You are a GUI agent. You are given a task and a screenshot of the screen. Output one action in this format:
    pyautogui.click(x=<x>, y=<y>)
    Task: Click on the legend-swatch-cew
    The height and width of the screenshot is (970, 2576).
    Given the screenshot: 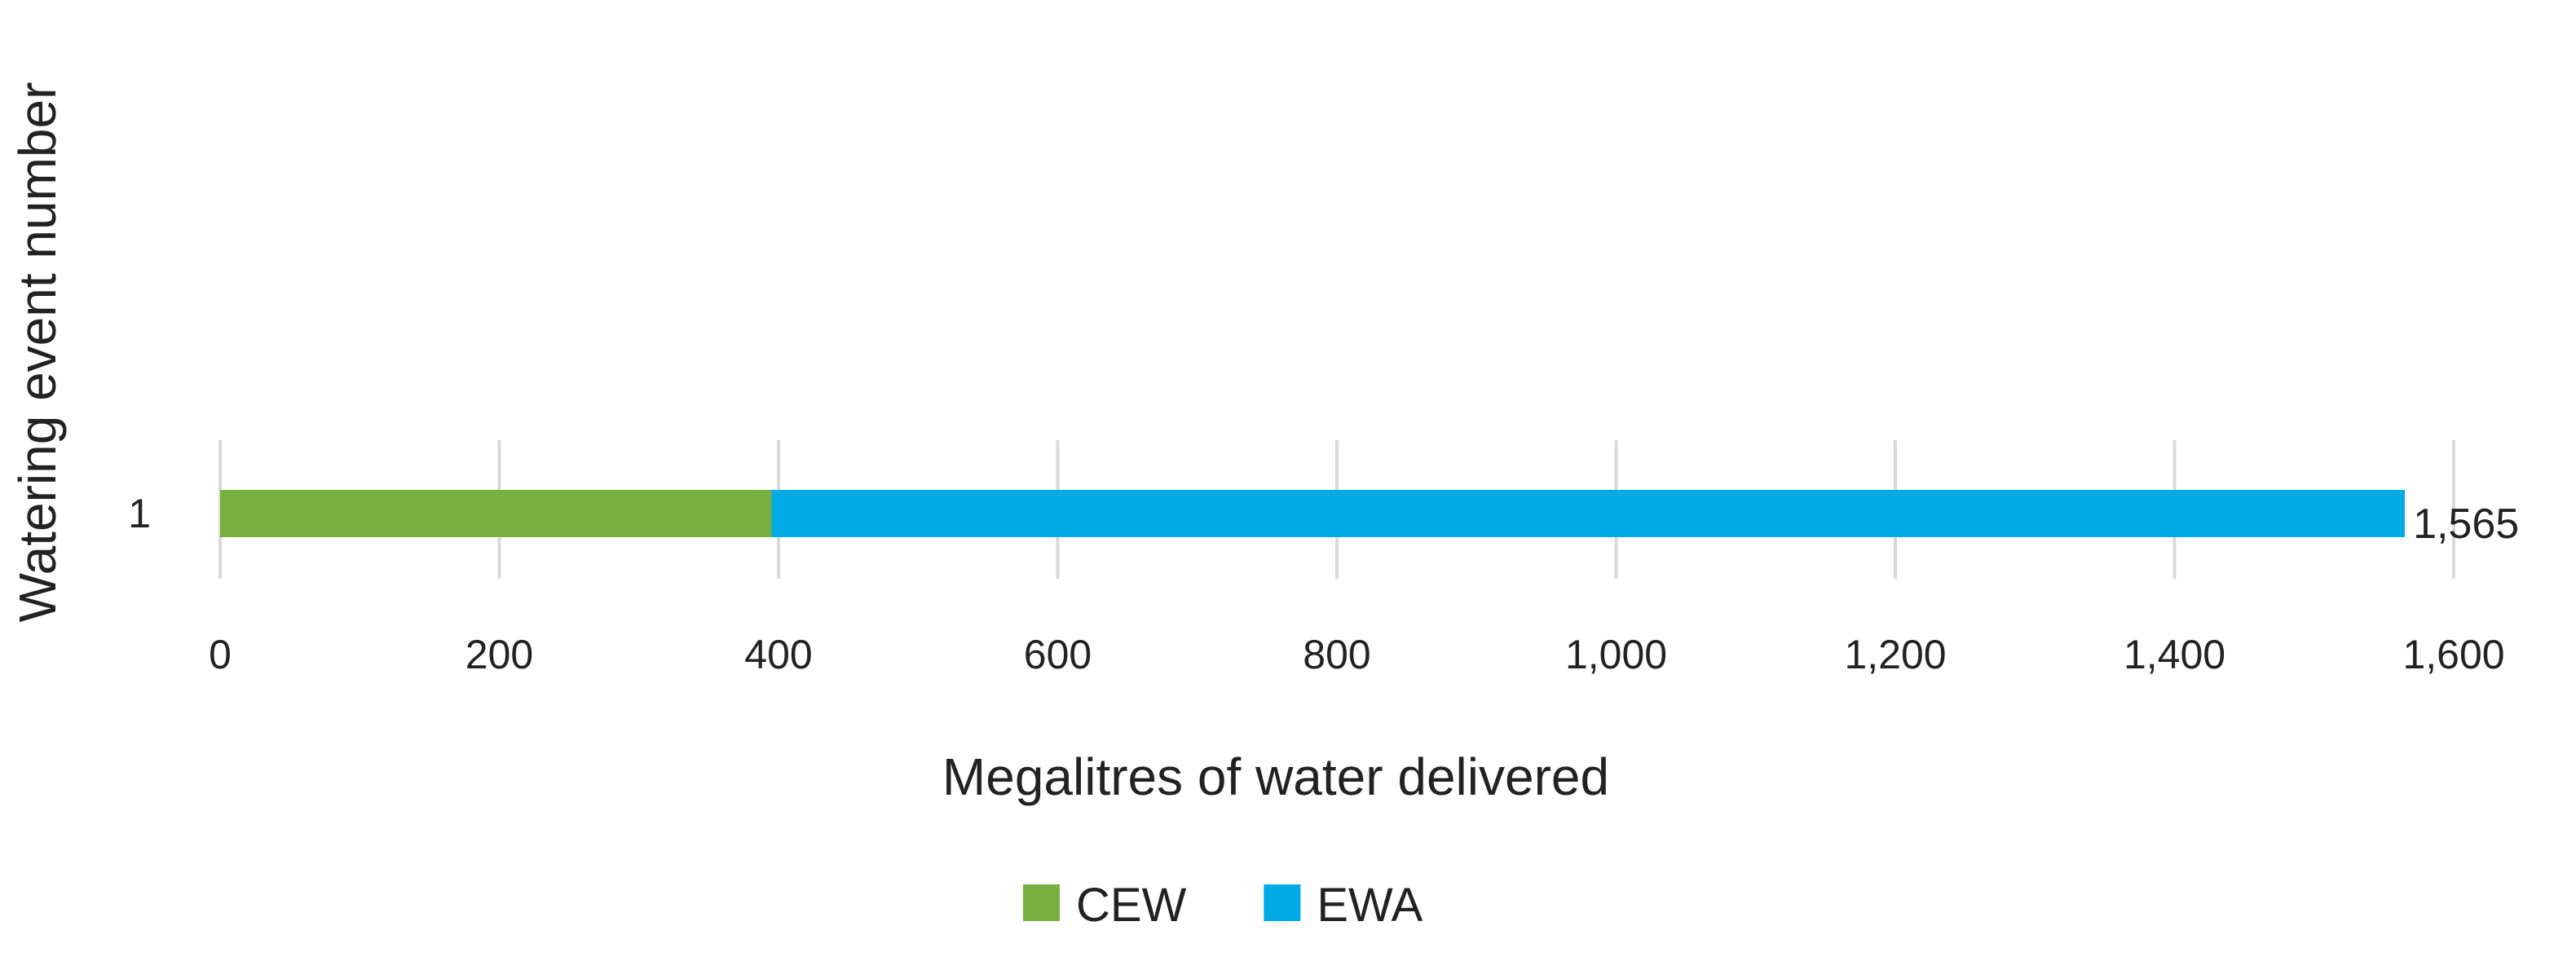 What is the action you would take?
    pyautogui.click(x=1041, y=903)
    